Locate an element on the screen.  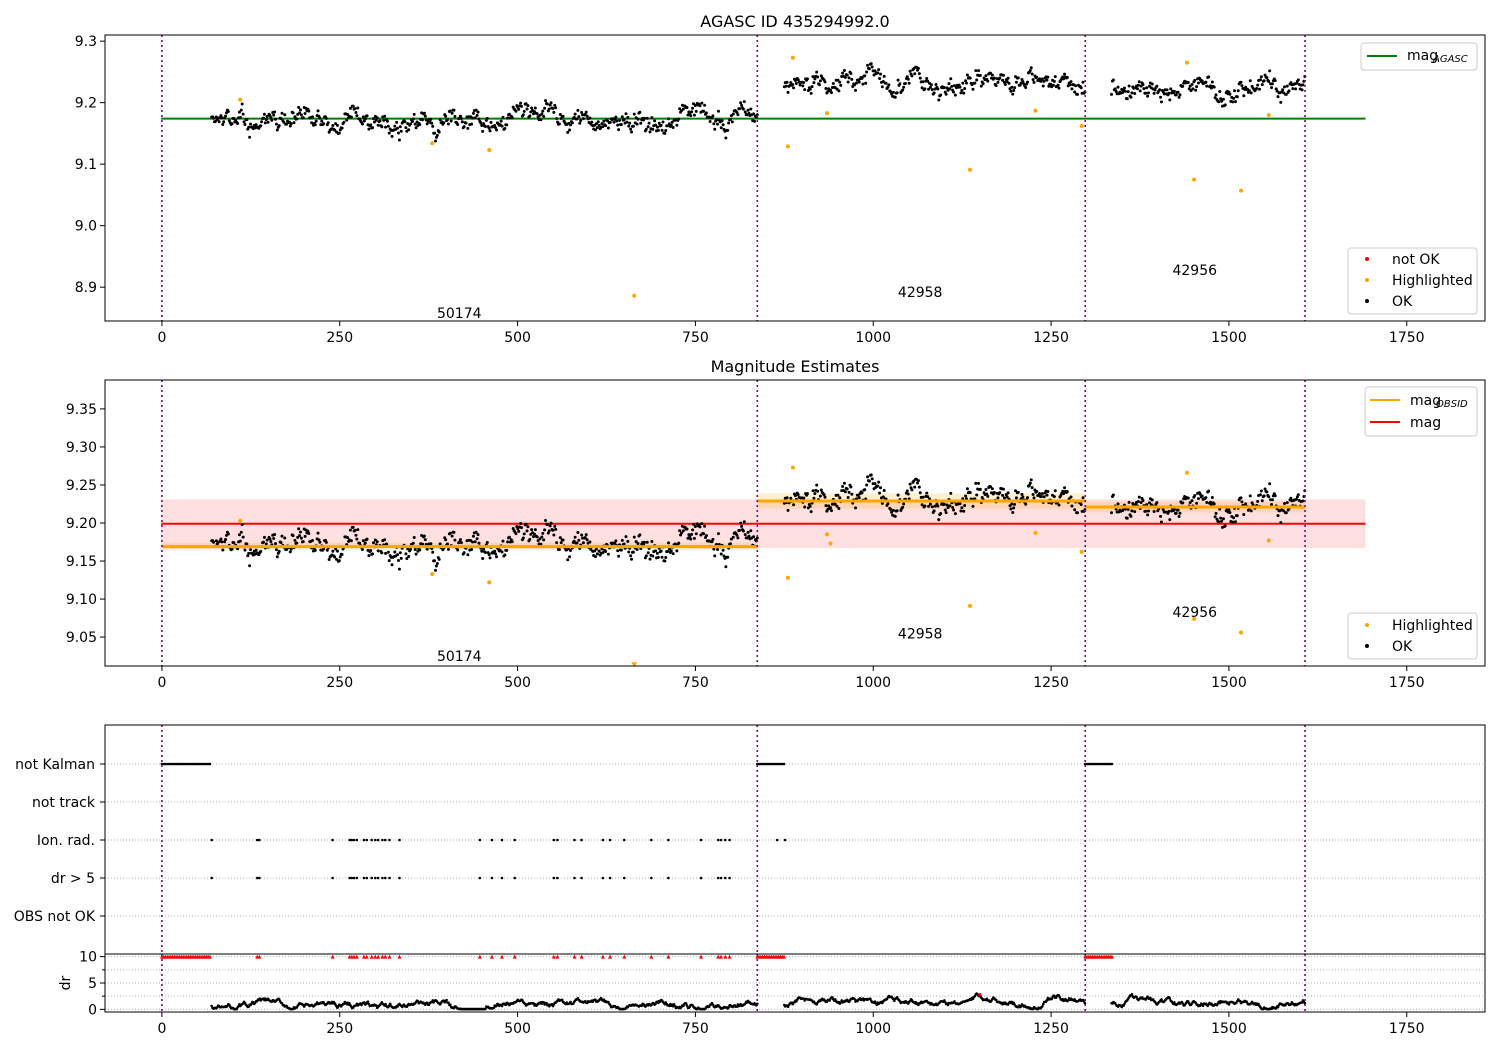
y-tick-label: 9.1 is located at coordinates (86, 165).